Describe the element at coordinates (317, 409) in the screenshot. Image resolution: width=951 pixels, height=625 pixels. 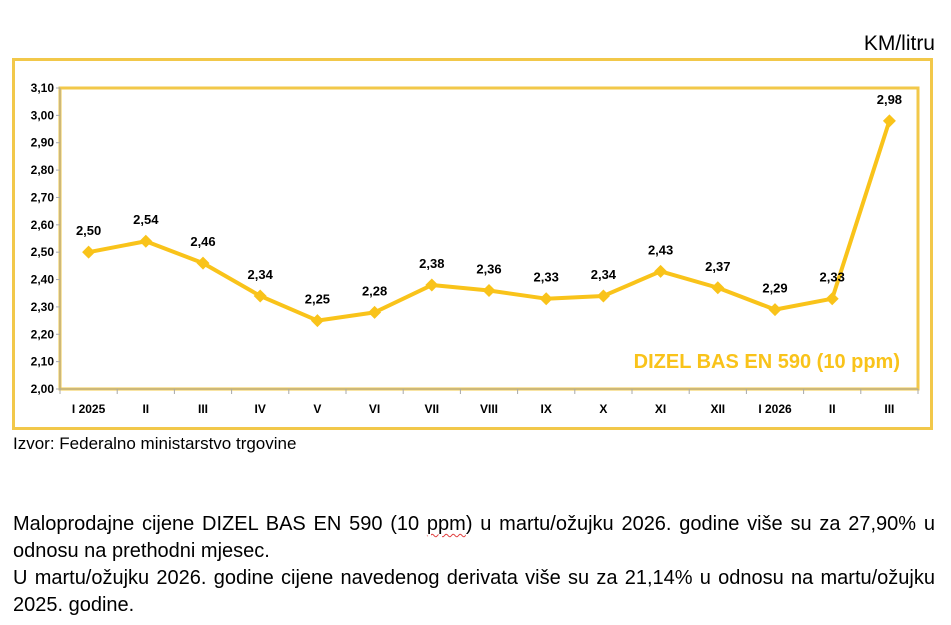
I see `x-tick-label: V` at that location.